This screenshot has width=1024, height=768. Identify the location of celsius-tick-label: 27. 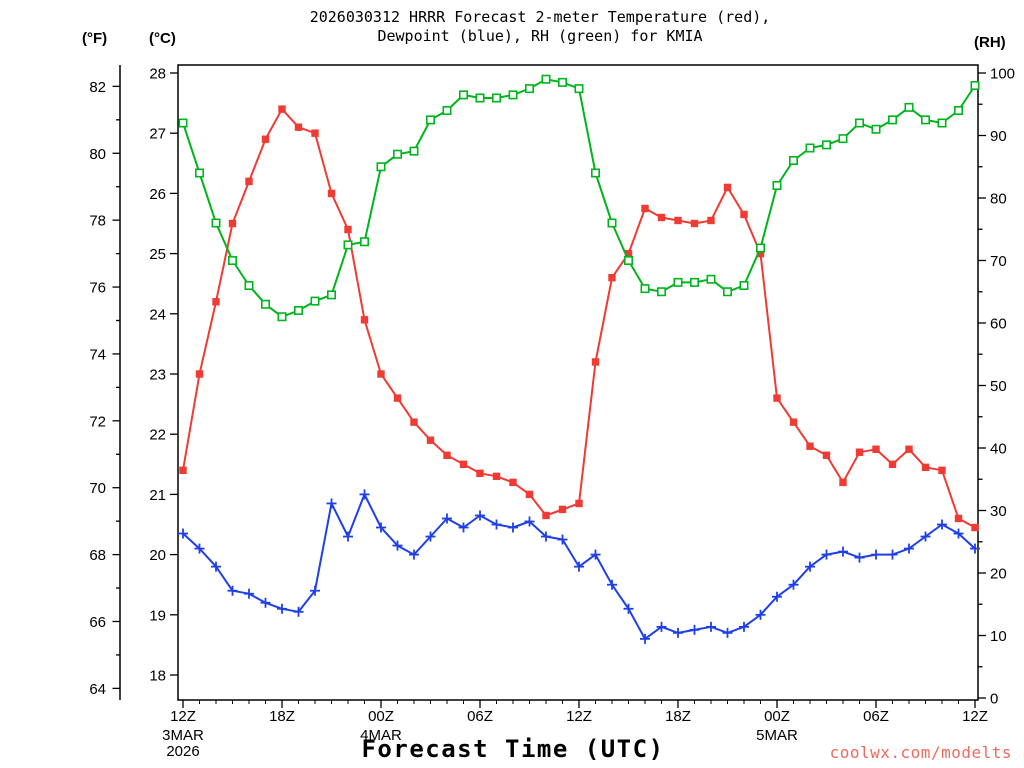
(157, 134).